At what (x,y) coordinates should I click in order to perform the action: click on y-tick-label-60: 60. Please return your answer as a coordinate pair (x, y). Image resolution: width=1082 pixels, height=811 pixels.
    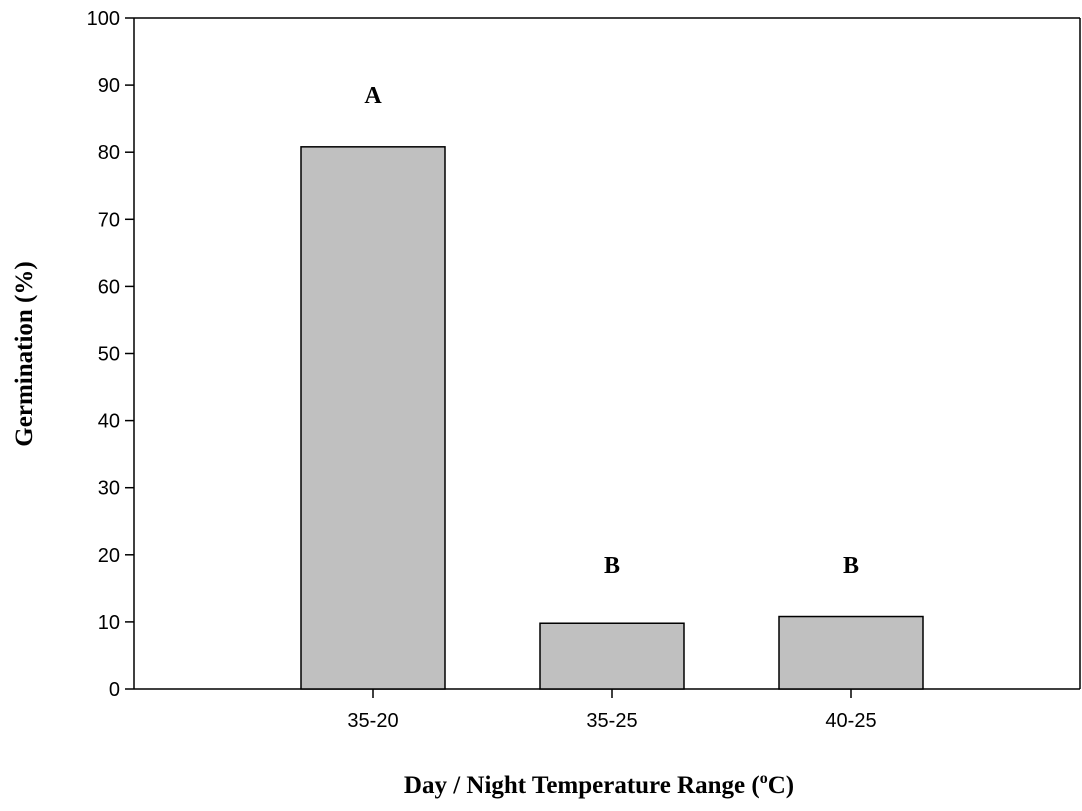
    Looking at the image, I should click on (109, 287).